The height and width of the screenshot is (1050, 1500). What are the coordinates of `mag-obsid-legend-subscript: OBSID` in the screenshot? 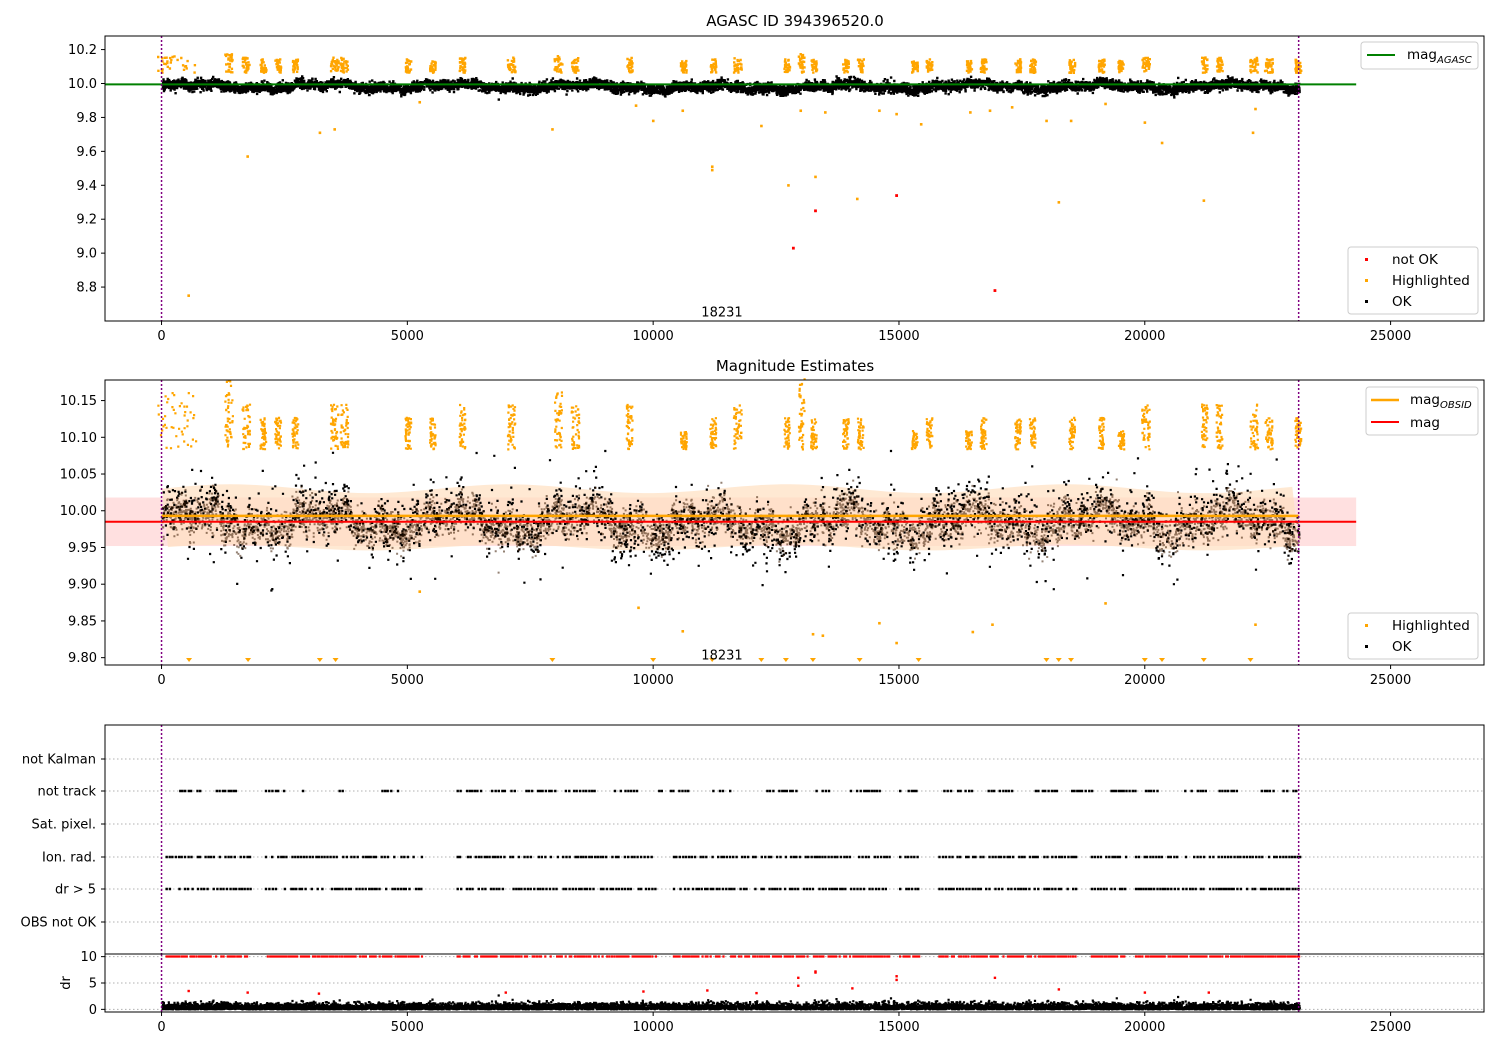 It's located at (1456, 405).